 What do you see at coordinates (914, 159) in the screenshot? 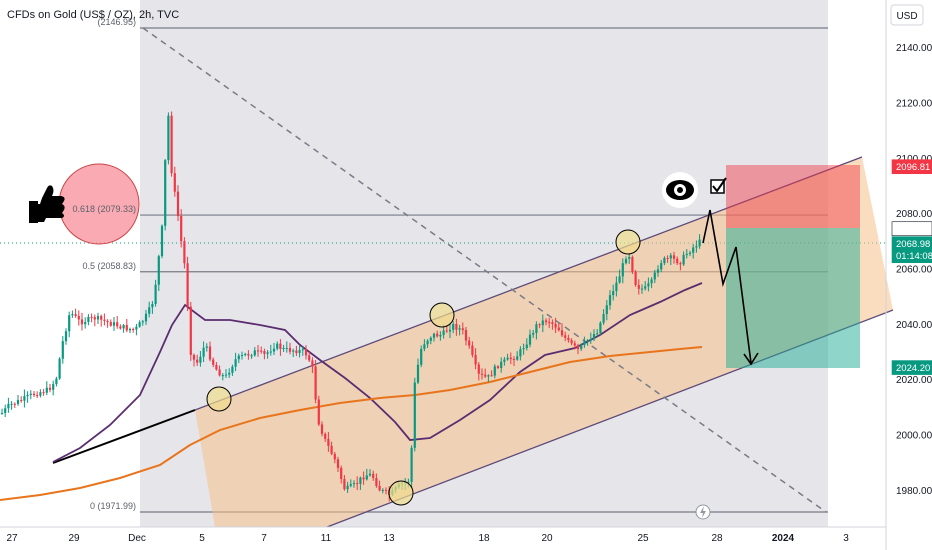
I see `y-tick-label: 2100.00` at bounding box center [914, 159].